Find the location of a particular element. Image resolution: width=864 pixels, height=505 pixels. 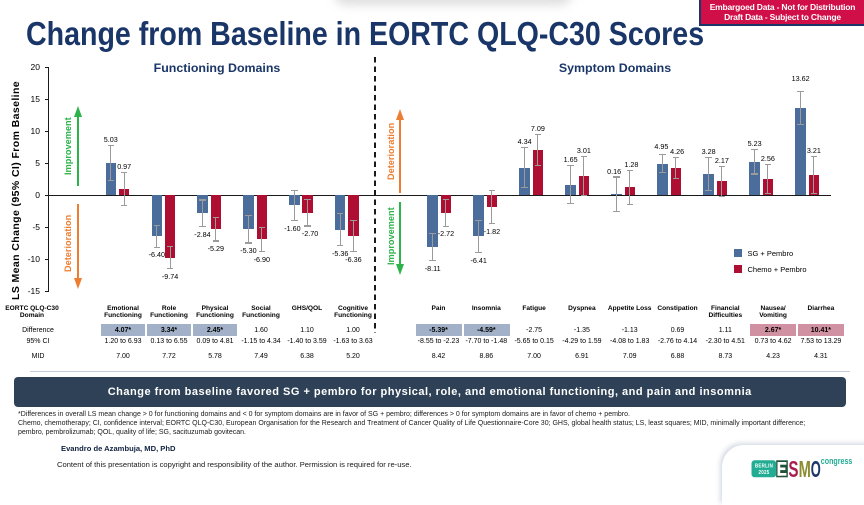

svg-text: O is located at coordinates (816, 469).